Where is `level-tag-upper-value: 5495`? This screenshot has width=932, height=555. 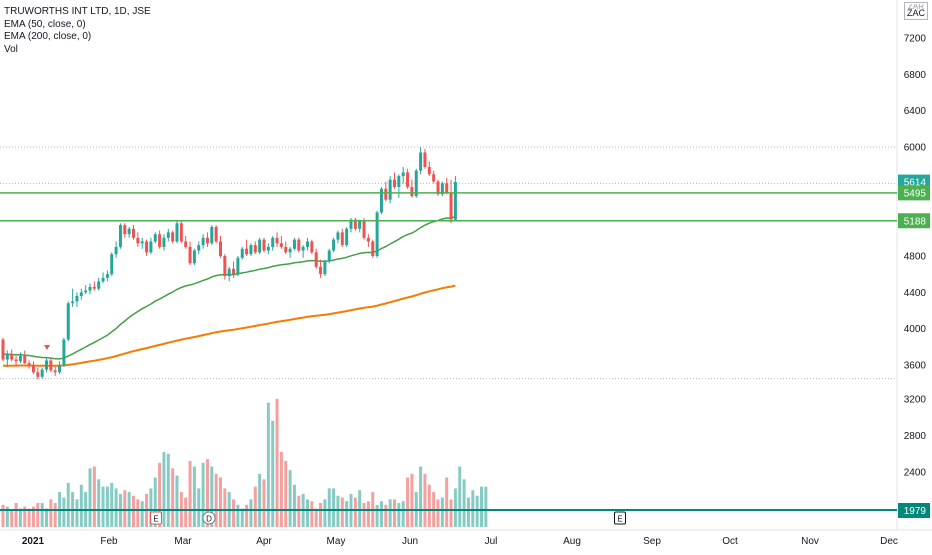 level-tag-upper-value: 5495 is located at coordinates (915, 193).